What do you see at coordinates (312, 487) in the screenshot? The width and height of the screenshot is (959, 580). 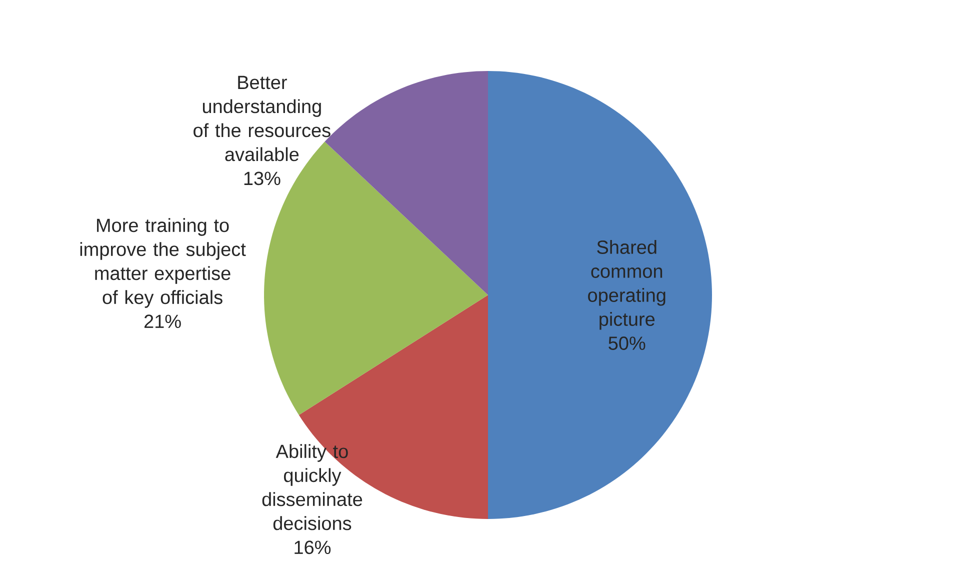 I see `slice-label: Ability to quickly disseminate decisions` at bounding box center [312, 487].